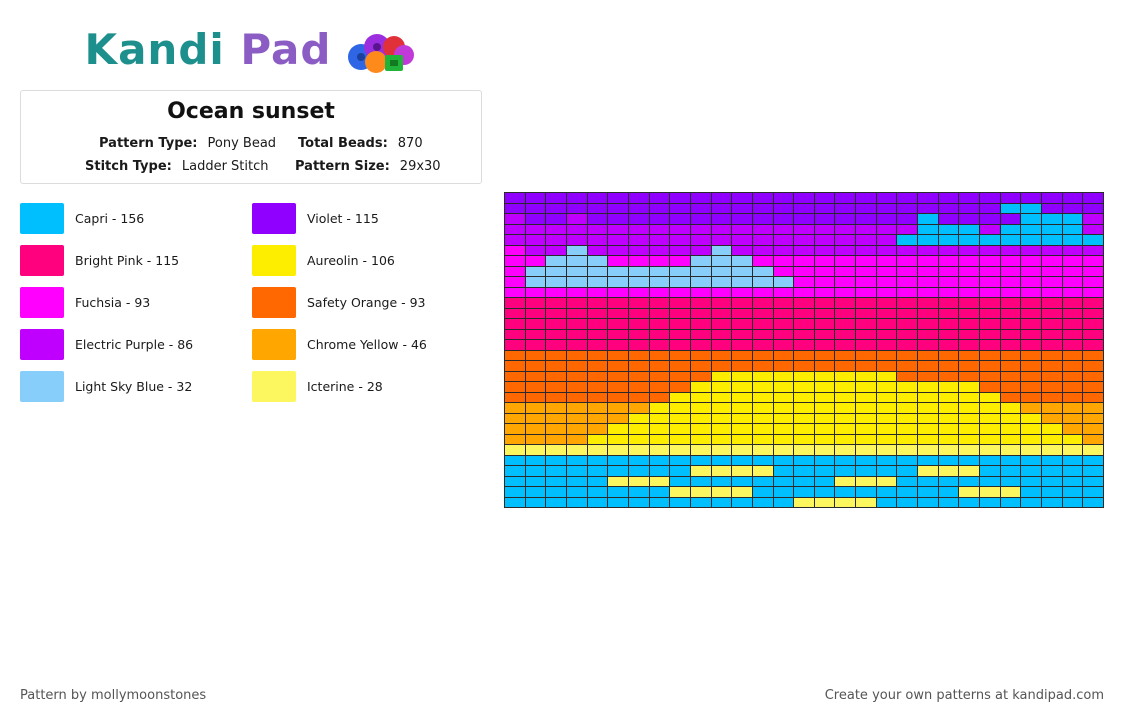 The width and height of the screenshot is (1124, 720). Describe the element at coordinates (252, 50) in the screenshot. I see `kandi-pad-logo: Kandi Pad` at that location.